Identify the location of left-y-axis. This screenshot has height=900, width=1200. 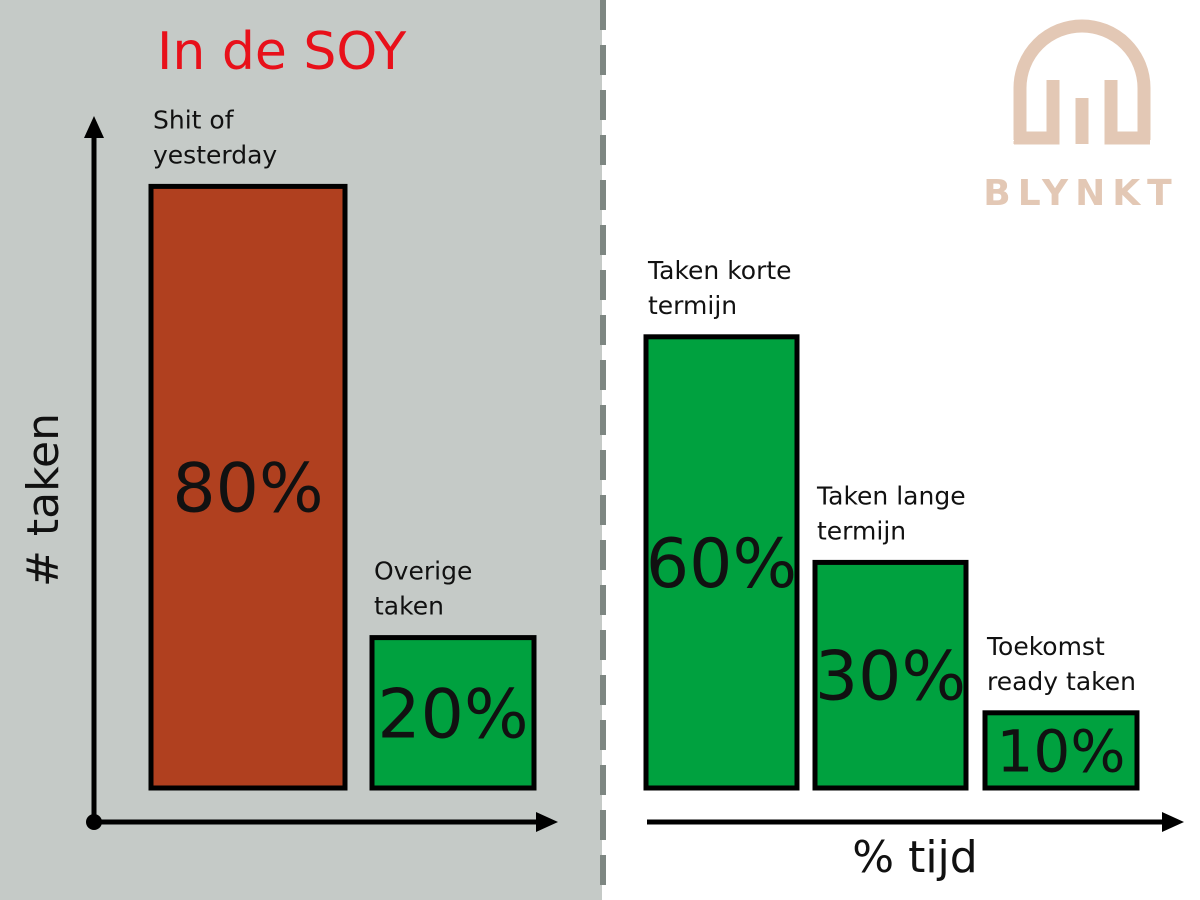
(94, 469).